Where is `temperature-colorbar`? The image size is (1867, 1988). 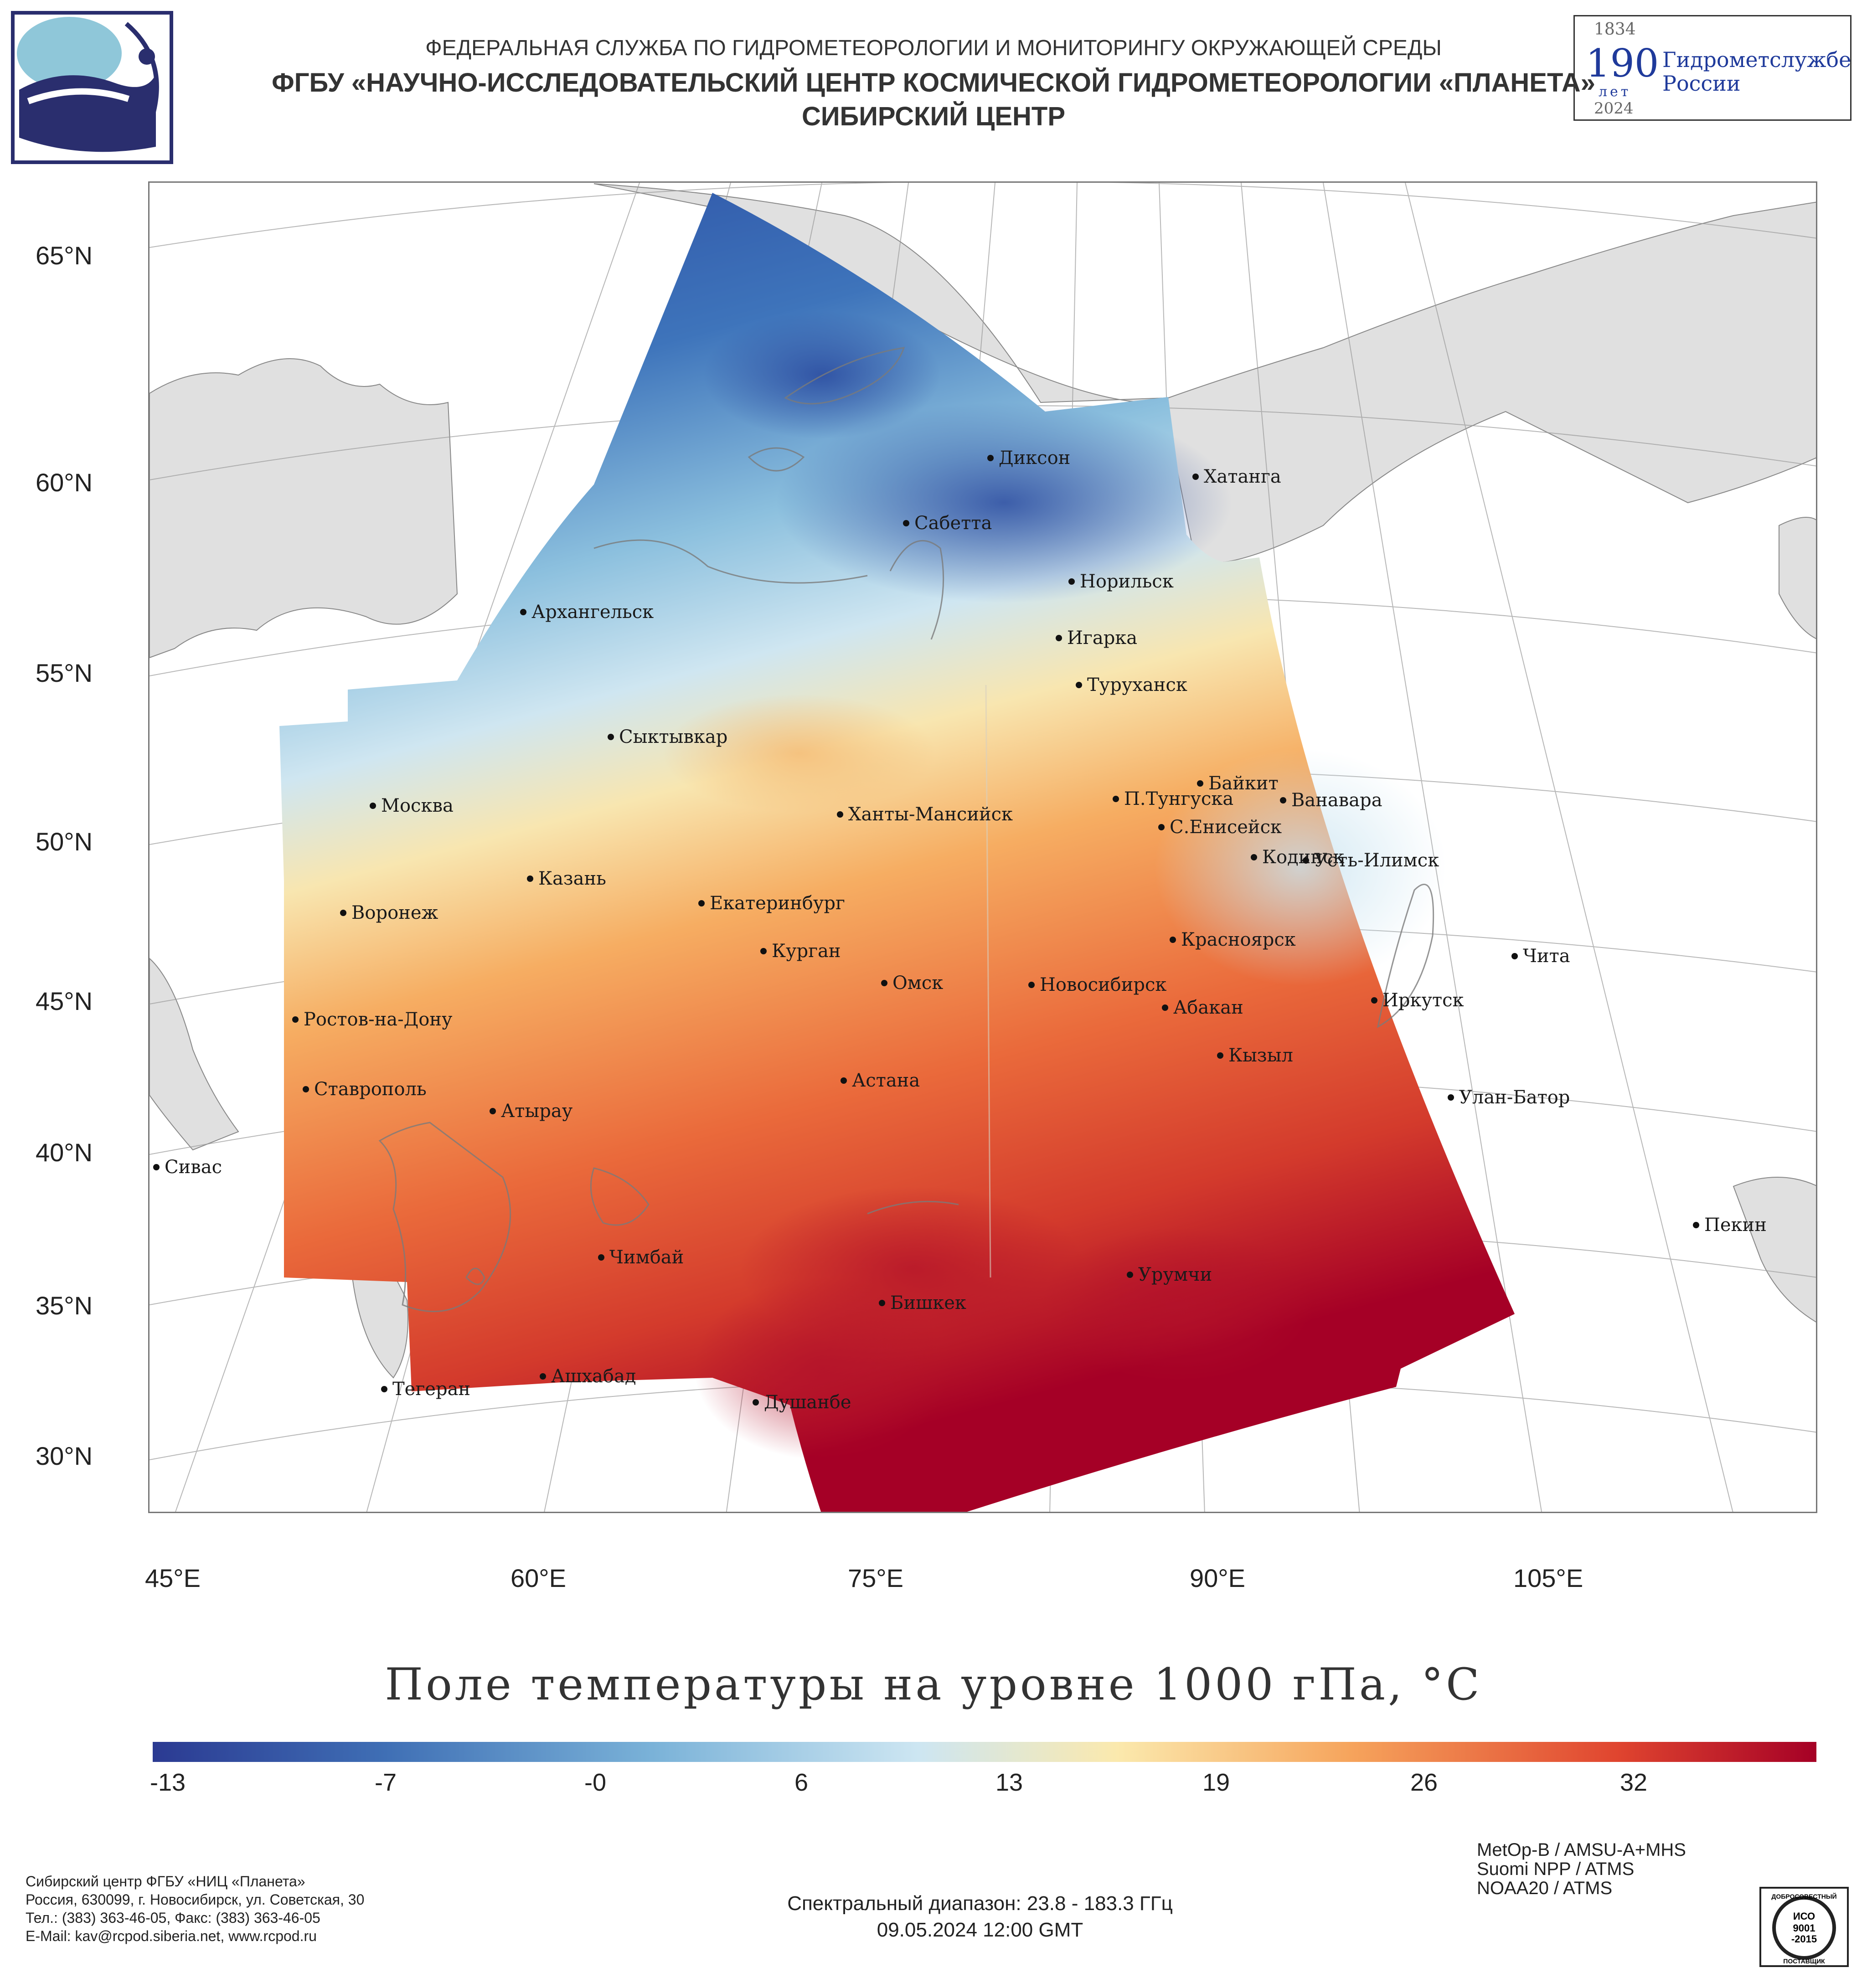 temperature-colorbar is located at coordinates (984, 1752).